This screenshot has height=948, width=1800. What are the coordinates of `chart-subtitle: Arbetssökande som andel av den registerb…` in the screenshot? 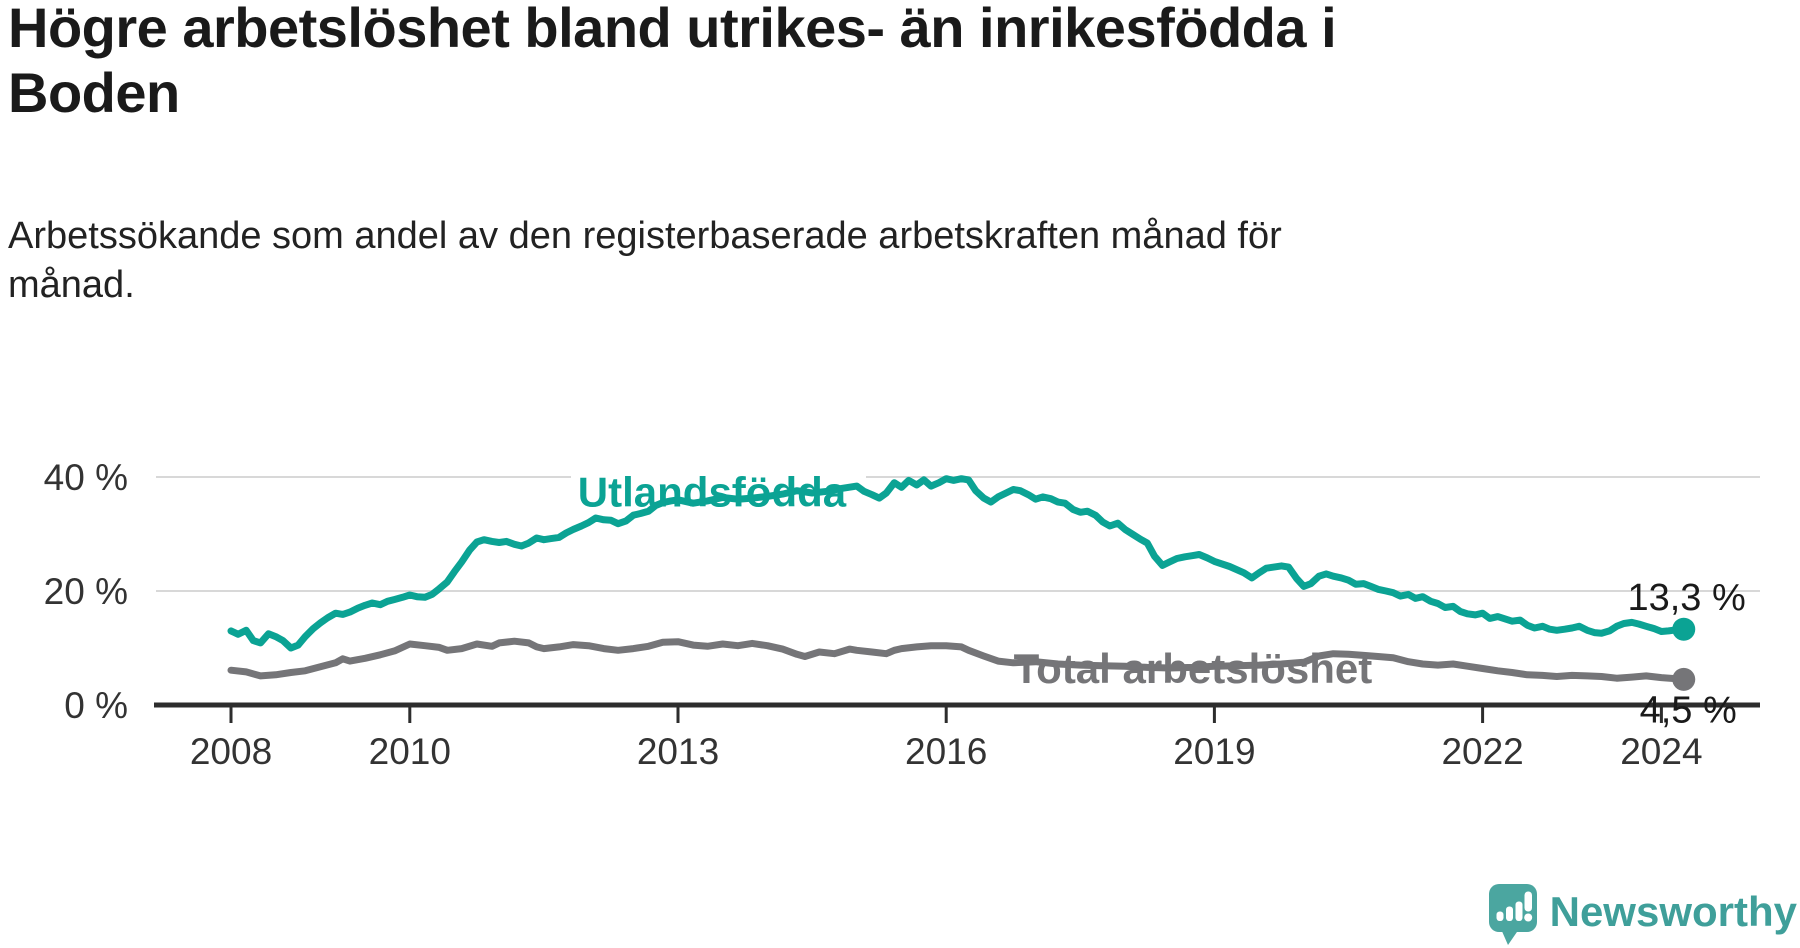 It's located at (788, 261).